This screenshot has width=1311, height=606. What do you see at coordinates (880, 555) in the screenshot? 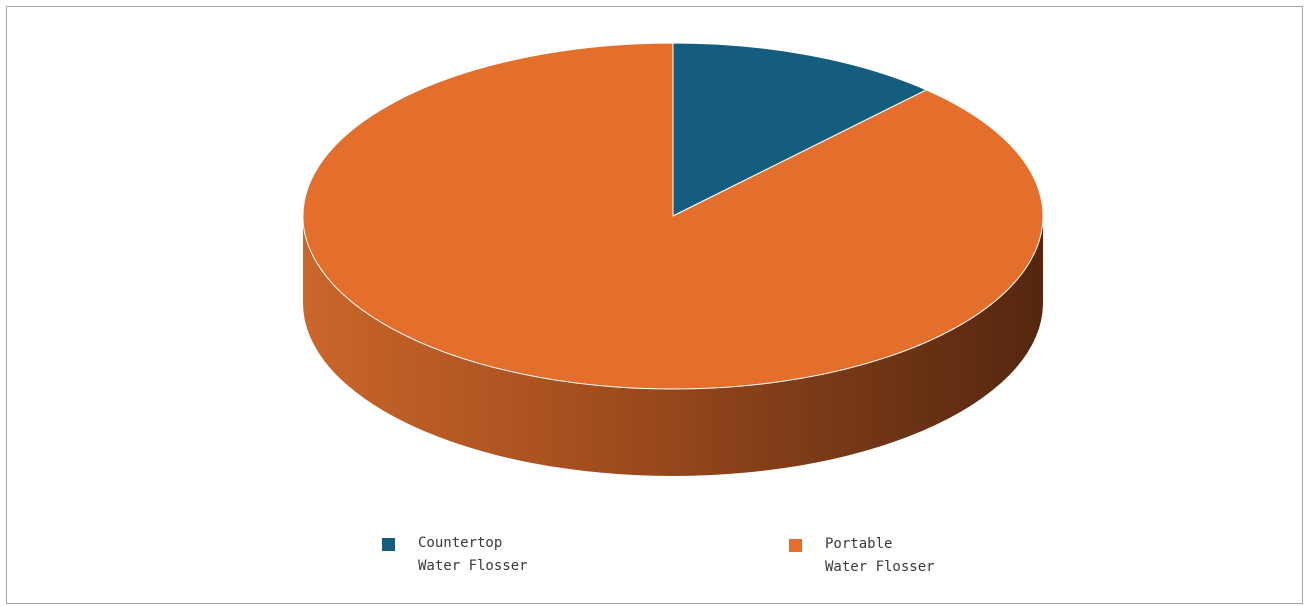
I see `legend-label-portable: Portable Water Flosser` at bounding box center [880, 555].